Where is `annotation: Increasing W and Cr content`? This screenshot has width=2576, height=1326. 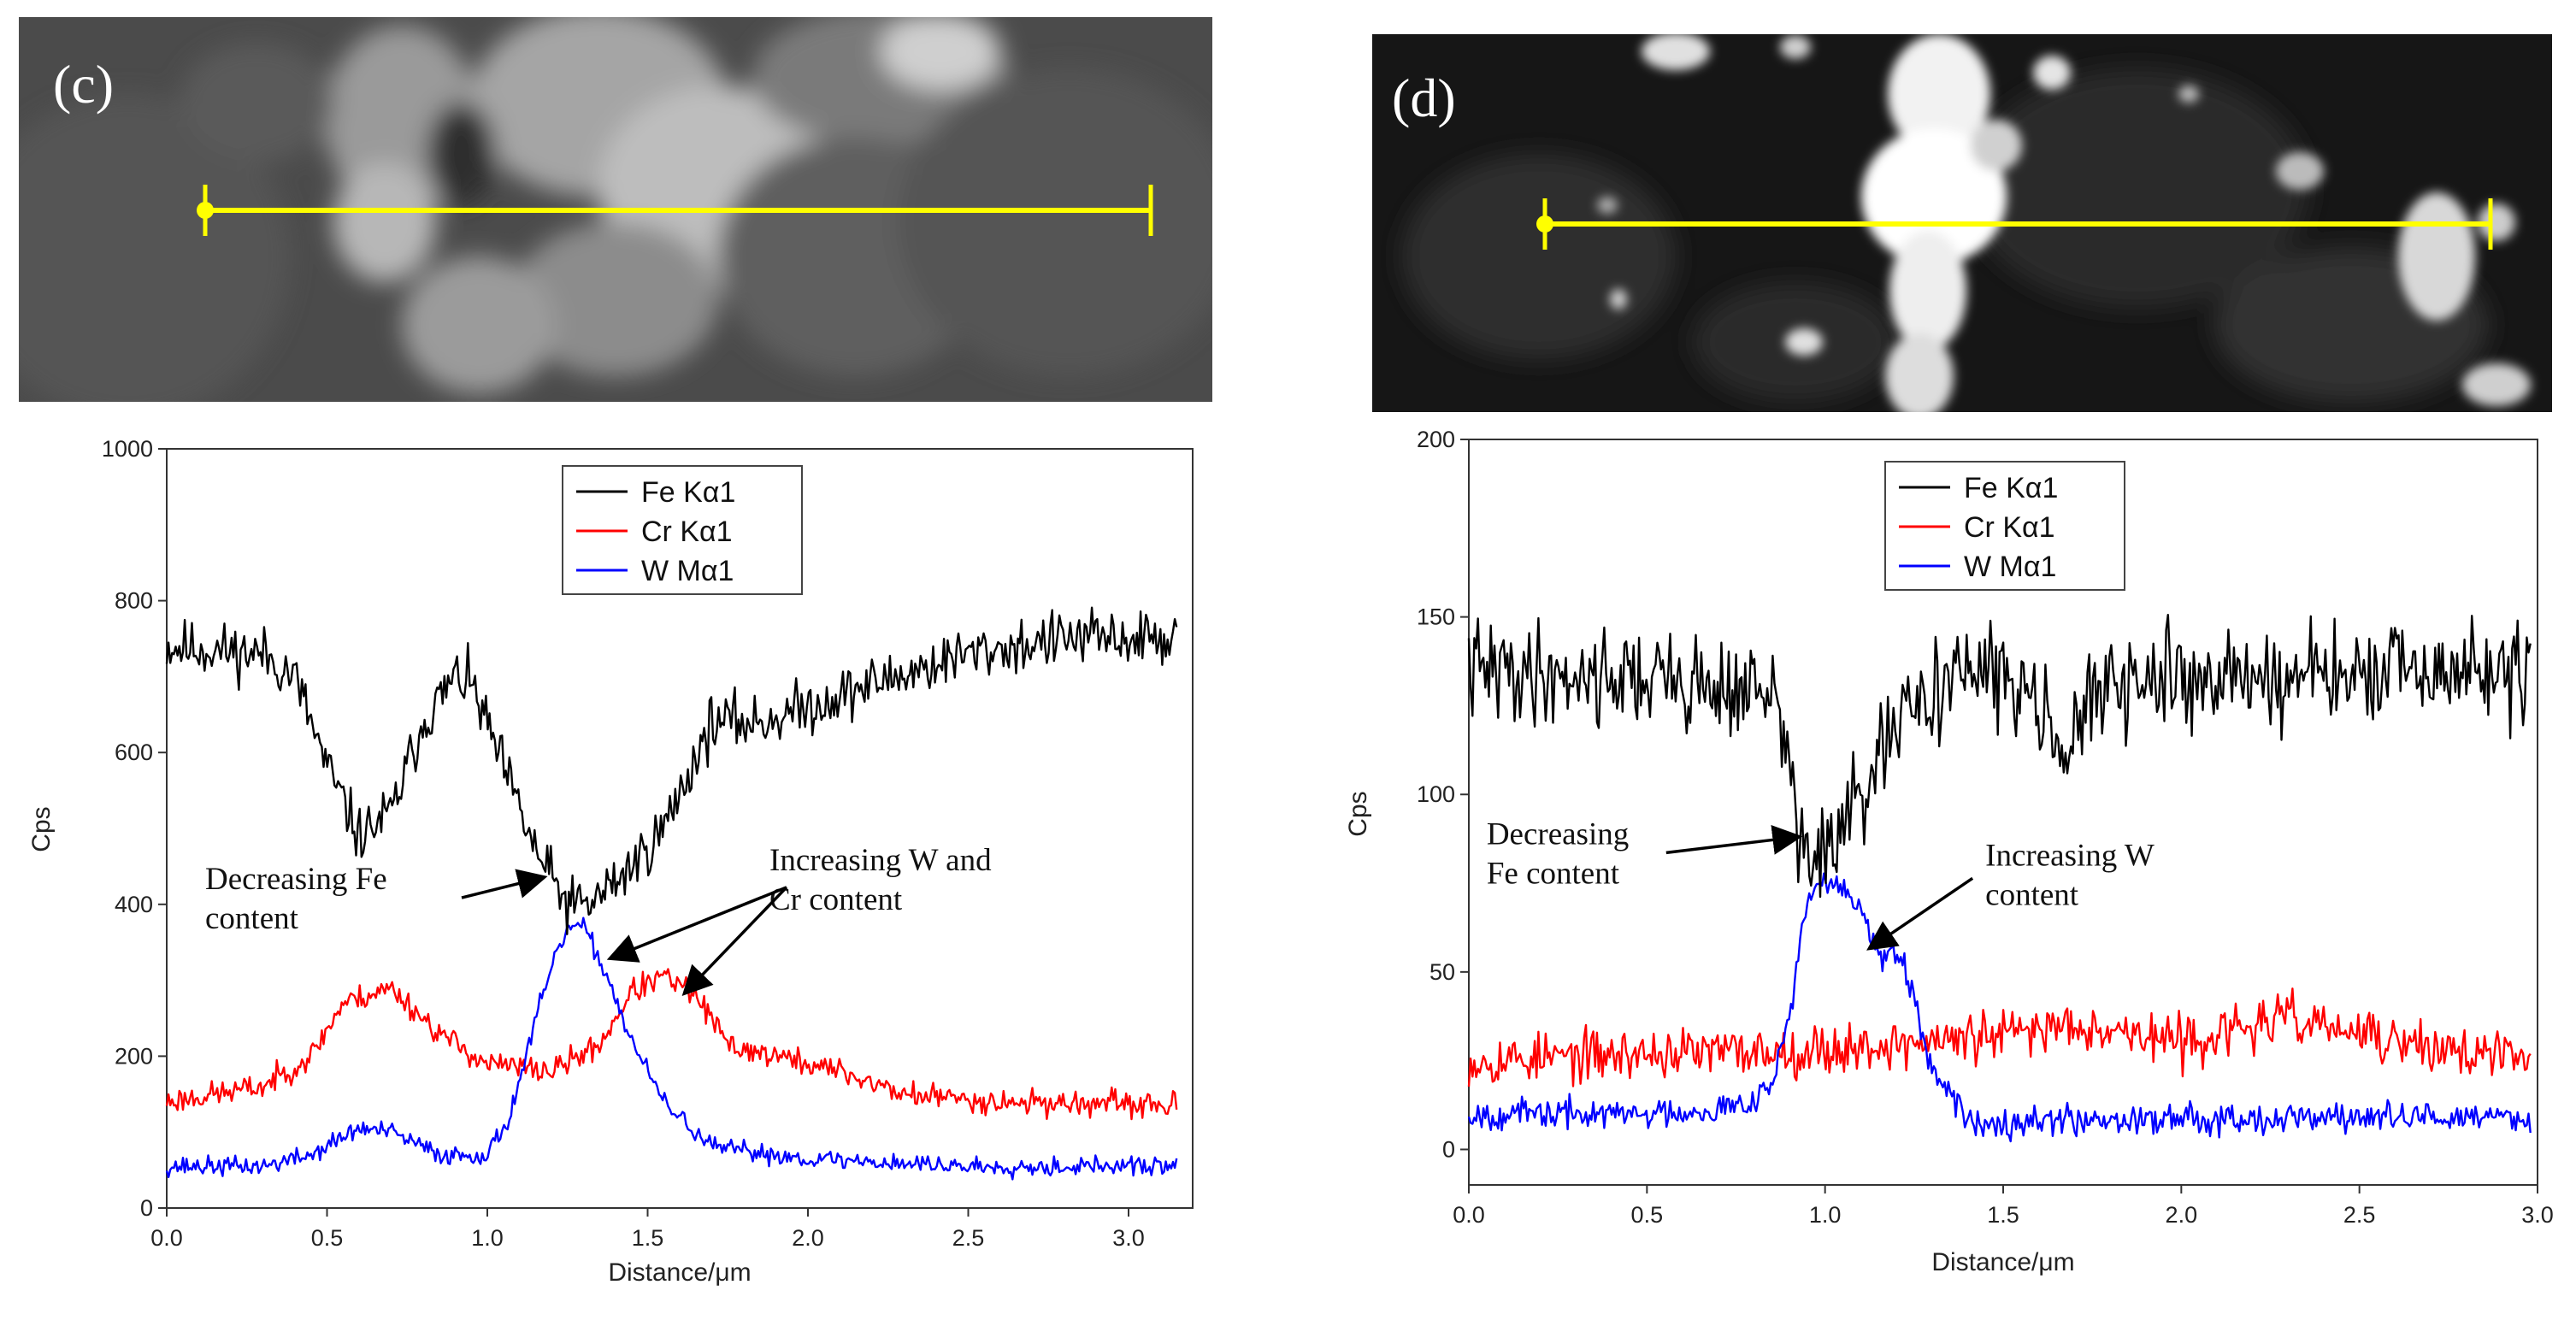 annotation: Increasing W and Cr content is located at coordinates (799, 920).